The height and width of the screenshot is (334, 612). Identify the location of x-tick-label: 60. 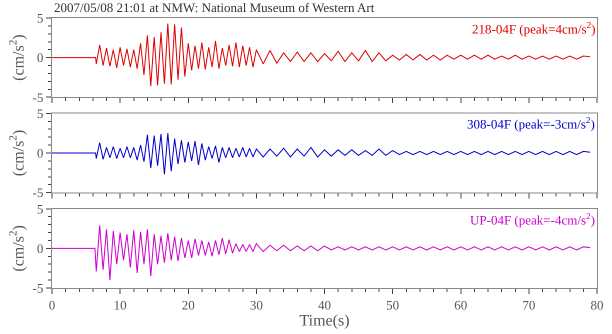
(461, 305).